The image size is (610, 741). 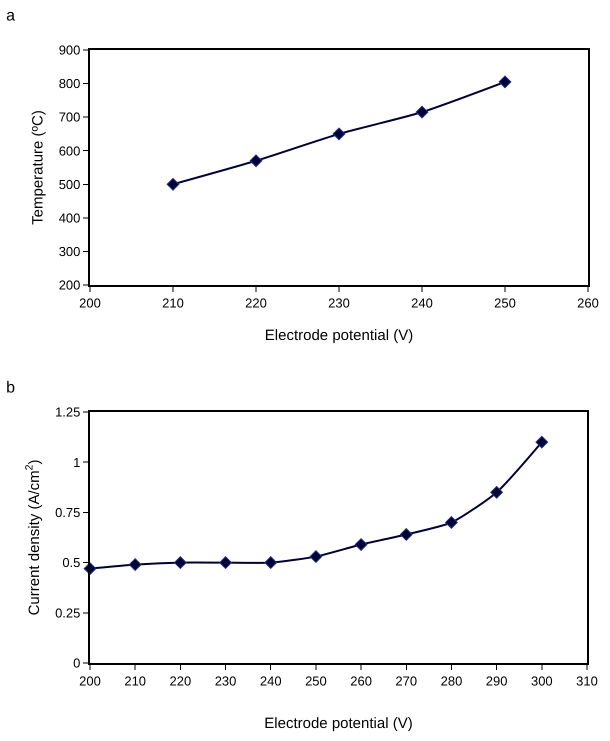 I want to click on y-tick-label: 0.5, so click(x=71, y=562).